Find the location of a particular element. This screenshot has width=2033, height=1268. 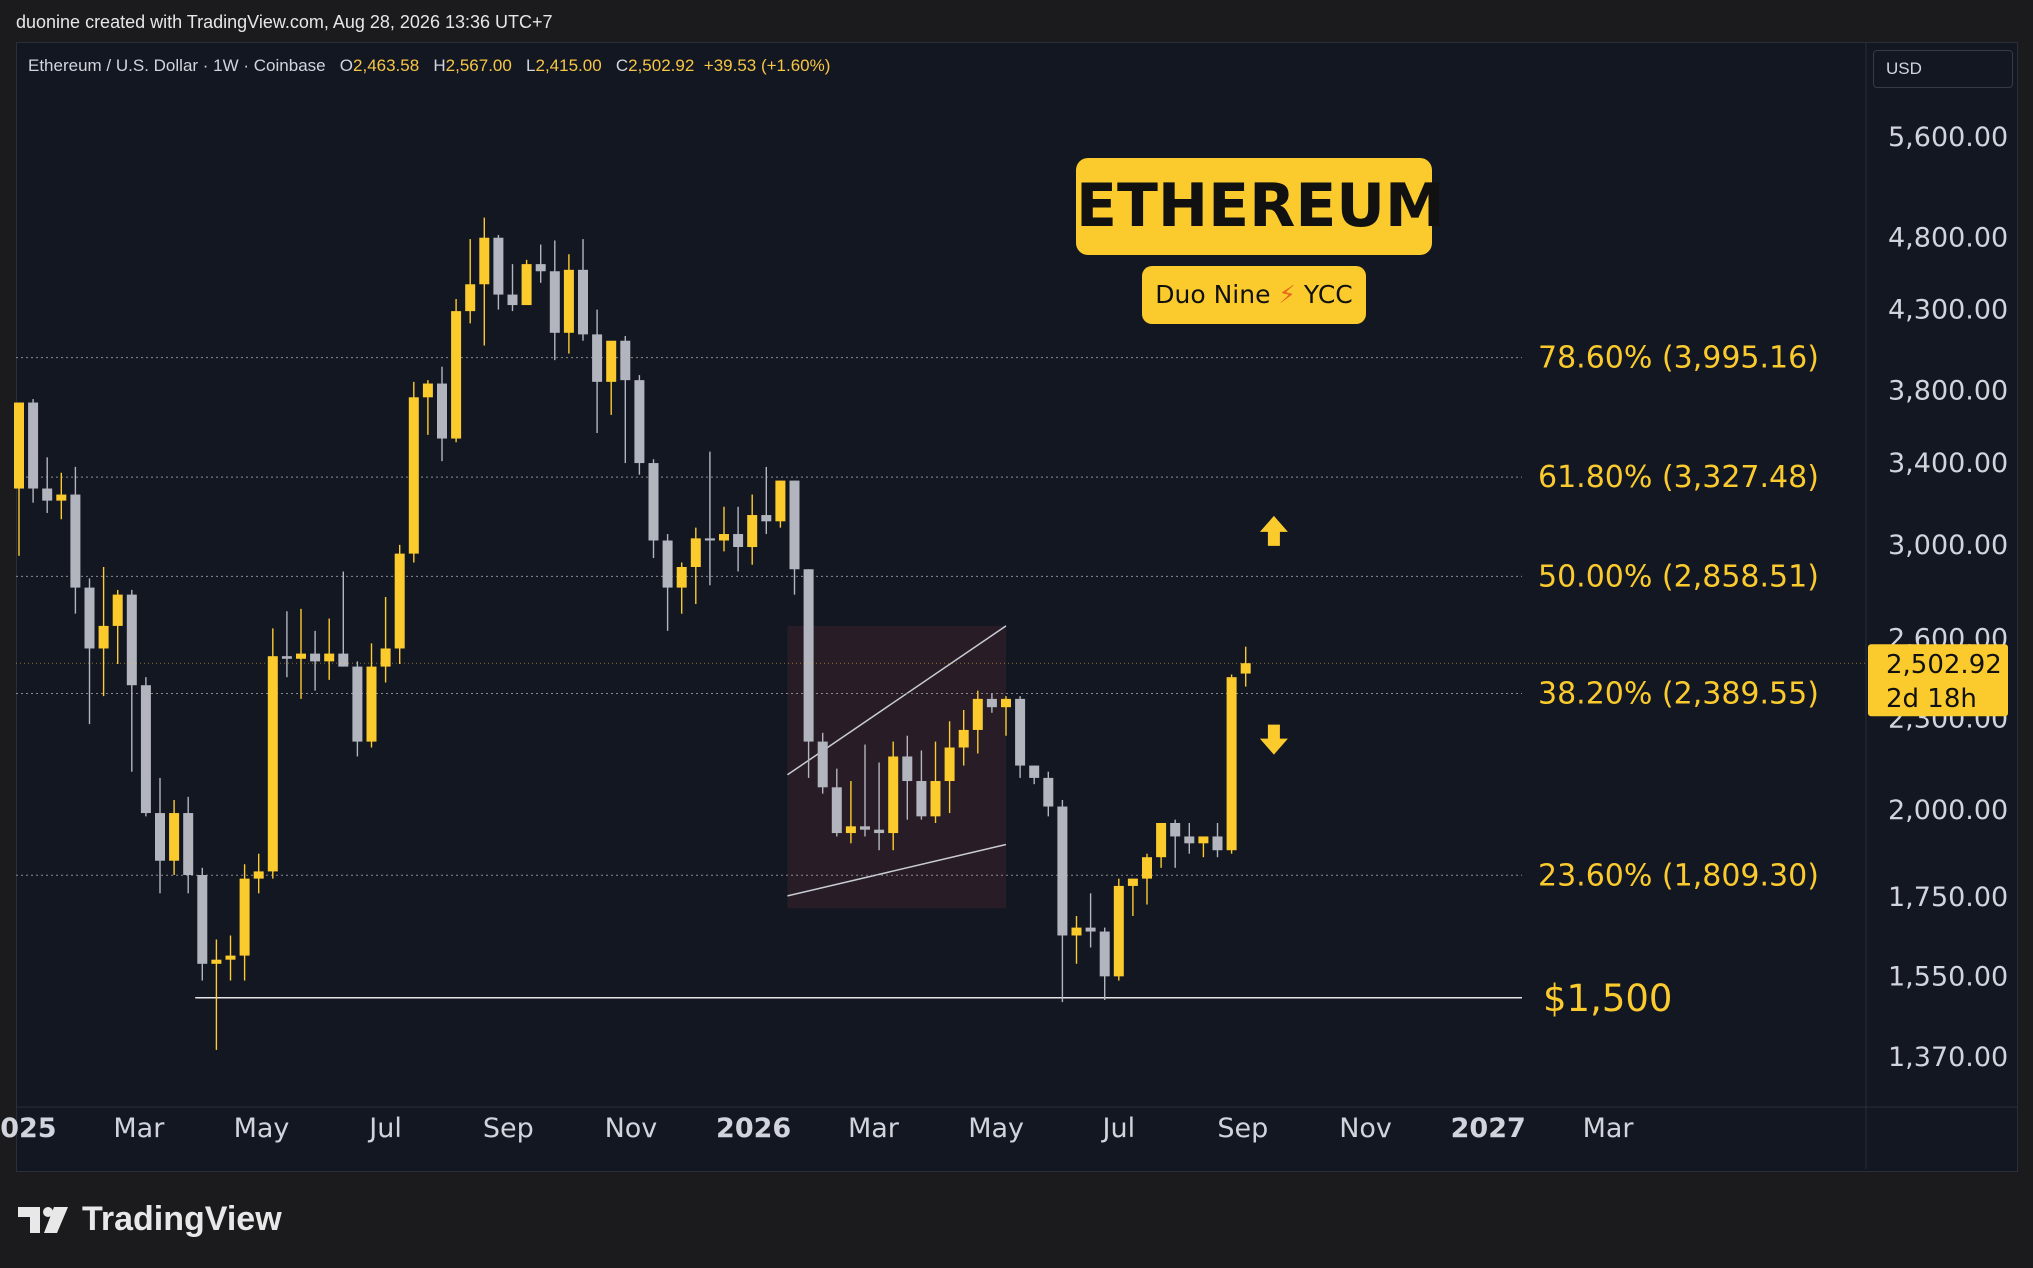

lightning-icon: ⚡ is located at coordinates (1287, 294).